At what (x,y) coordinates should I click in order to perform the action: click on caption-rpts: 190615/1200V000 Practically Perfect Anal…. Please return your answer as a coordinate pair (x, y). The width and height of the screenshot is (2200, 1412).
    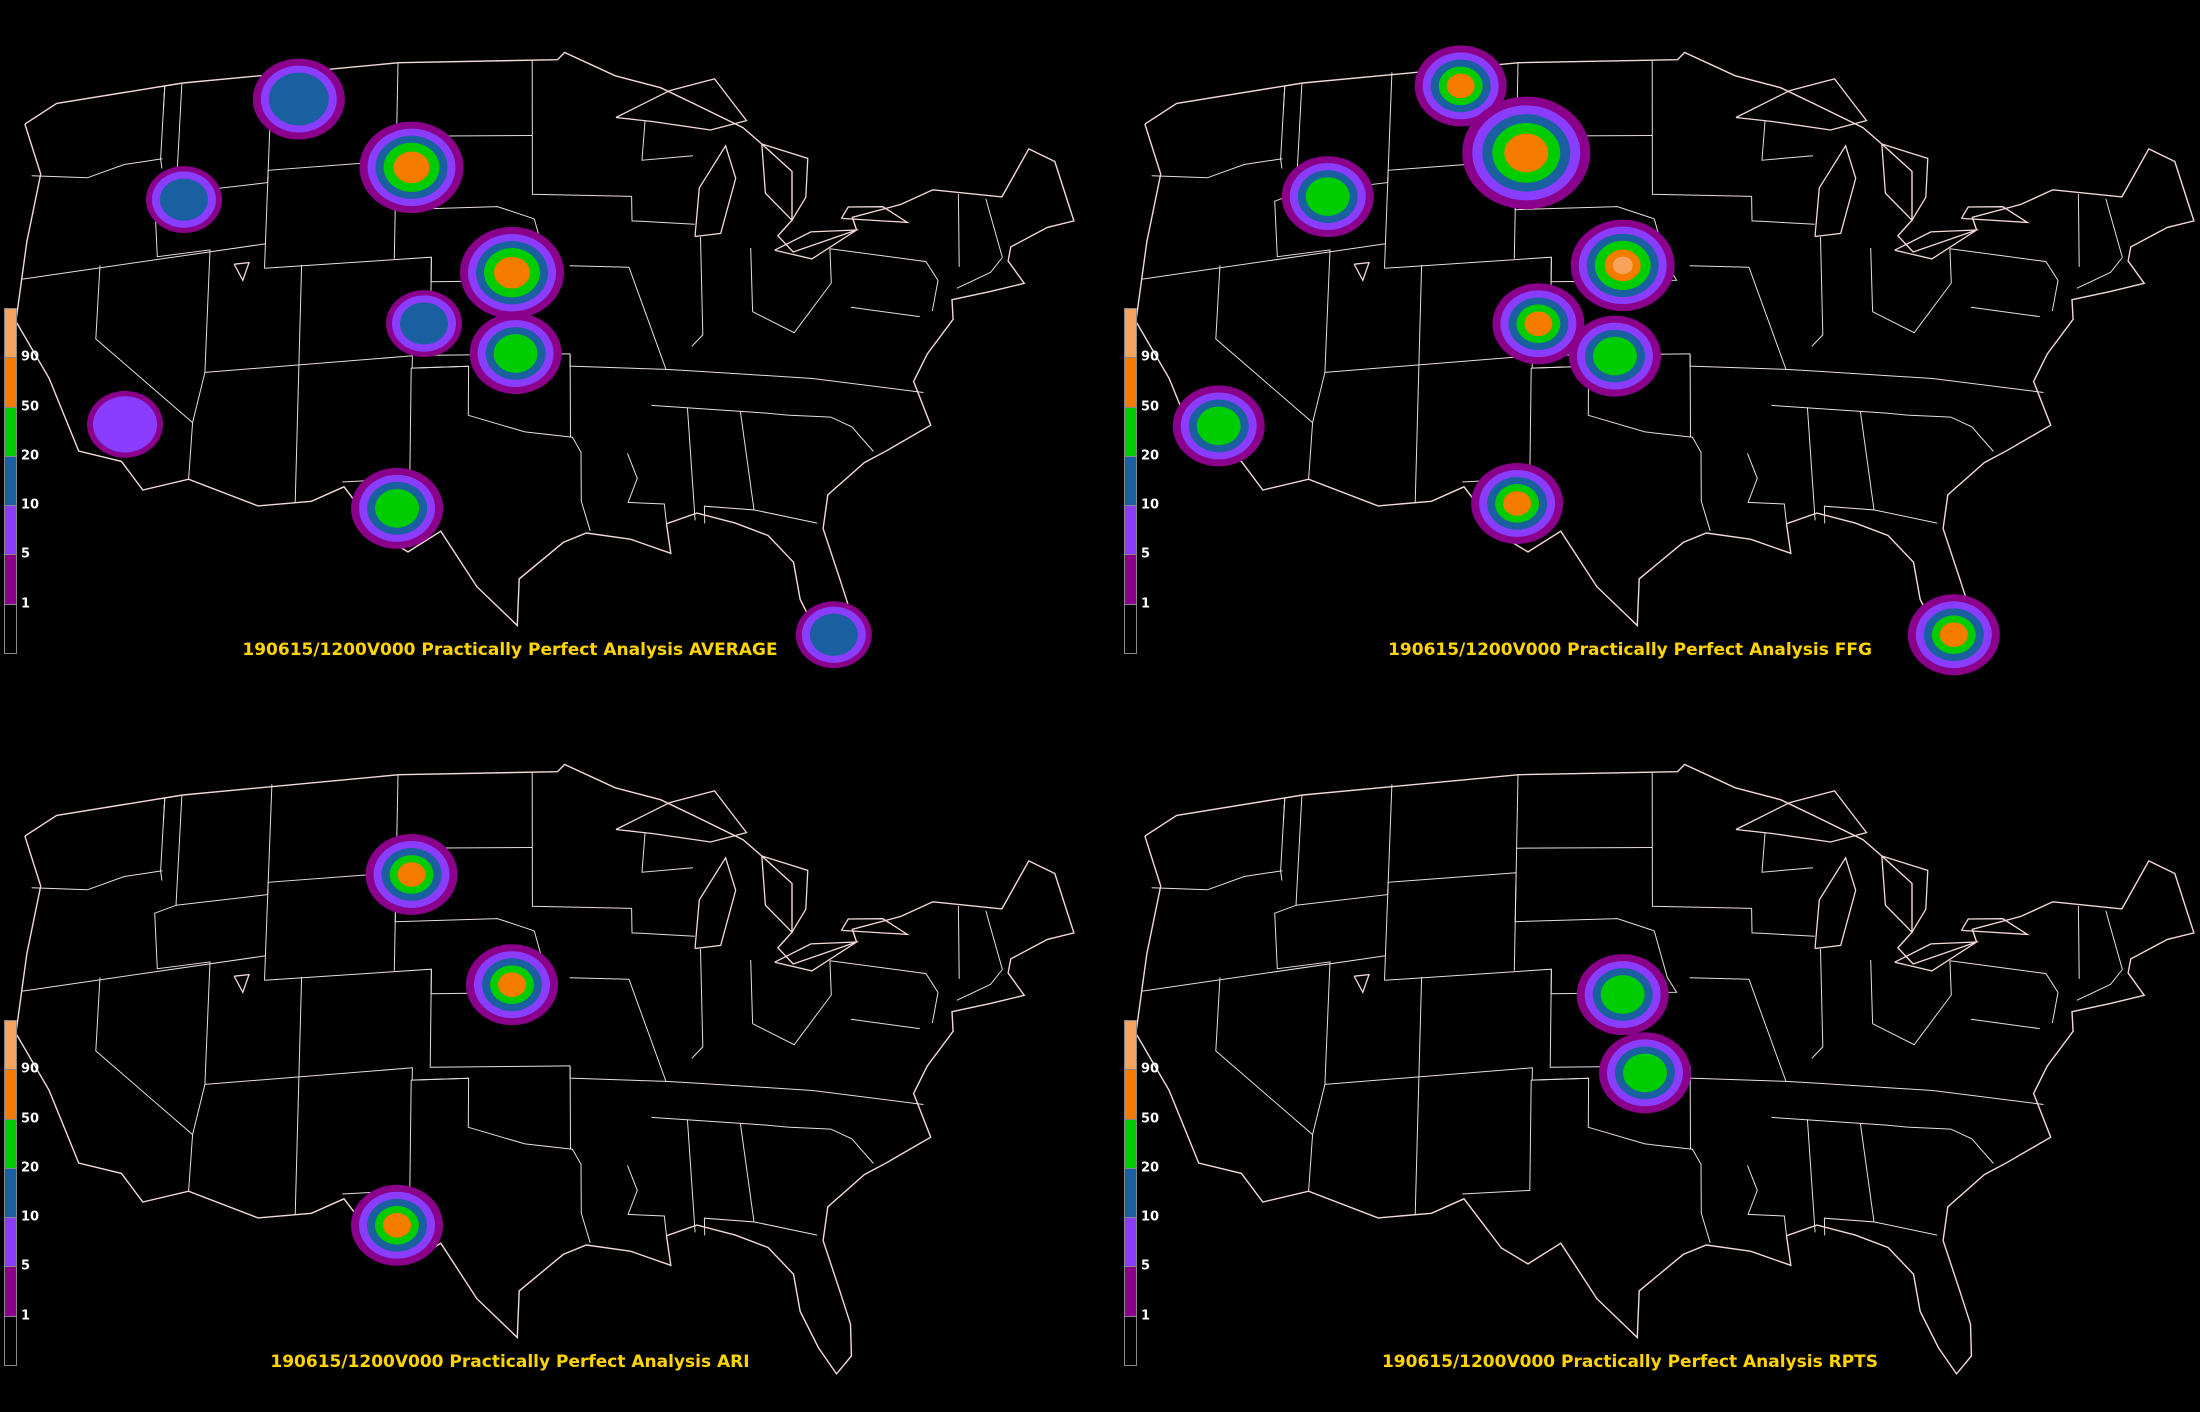
    Looking at the image, I should click on (1630, 1362).